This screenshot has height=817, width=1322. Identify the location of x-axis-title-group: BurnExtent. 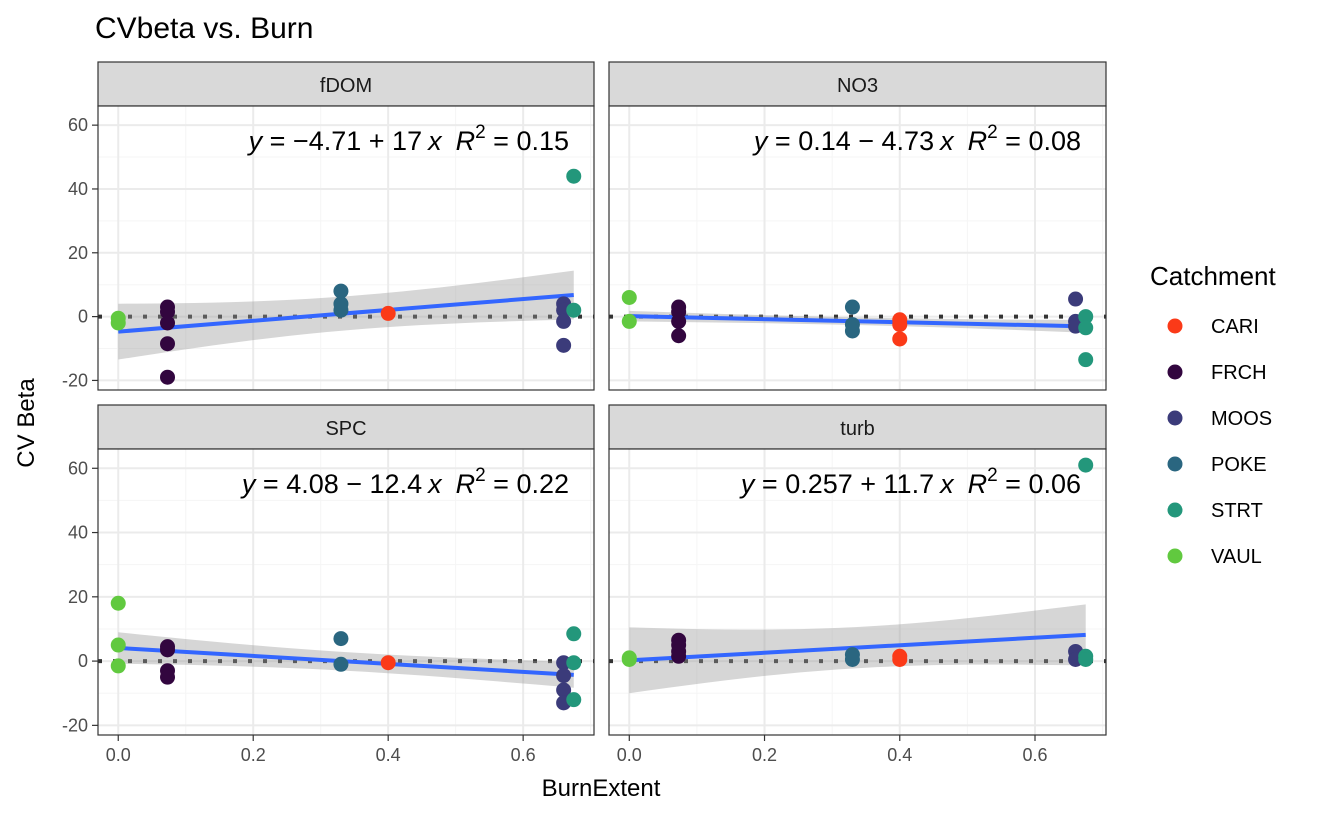
(601, 788).